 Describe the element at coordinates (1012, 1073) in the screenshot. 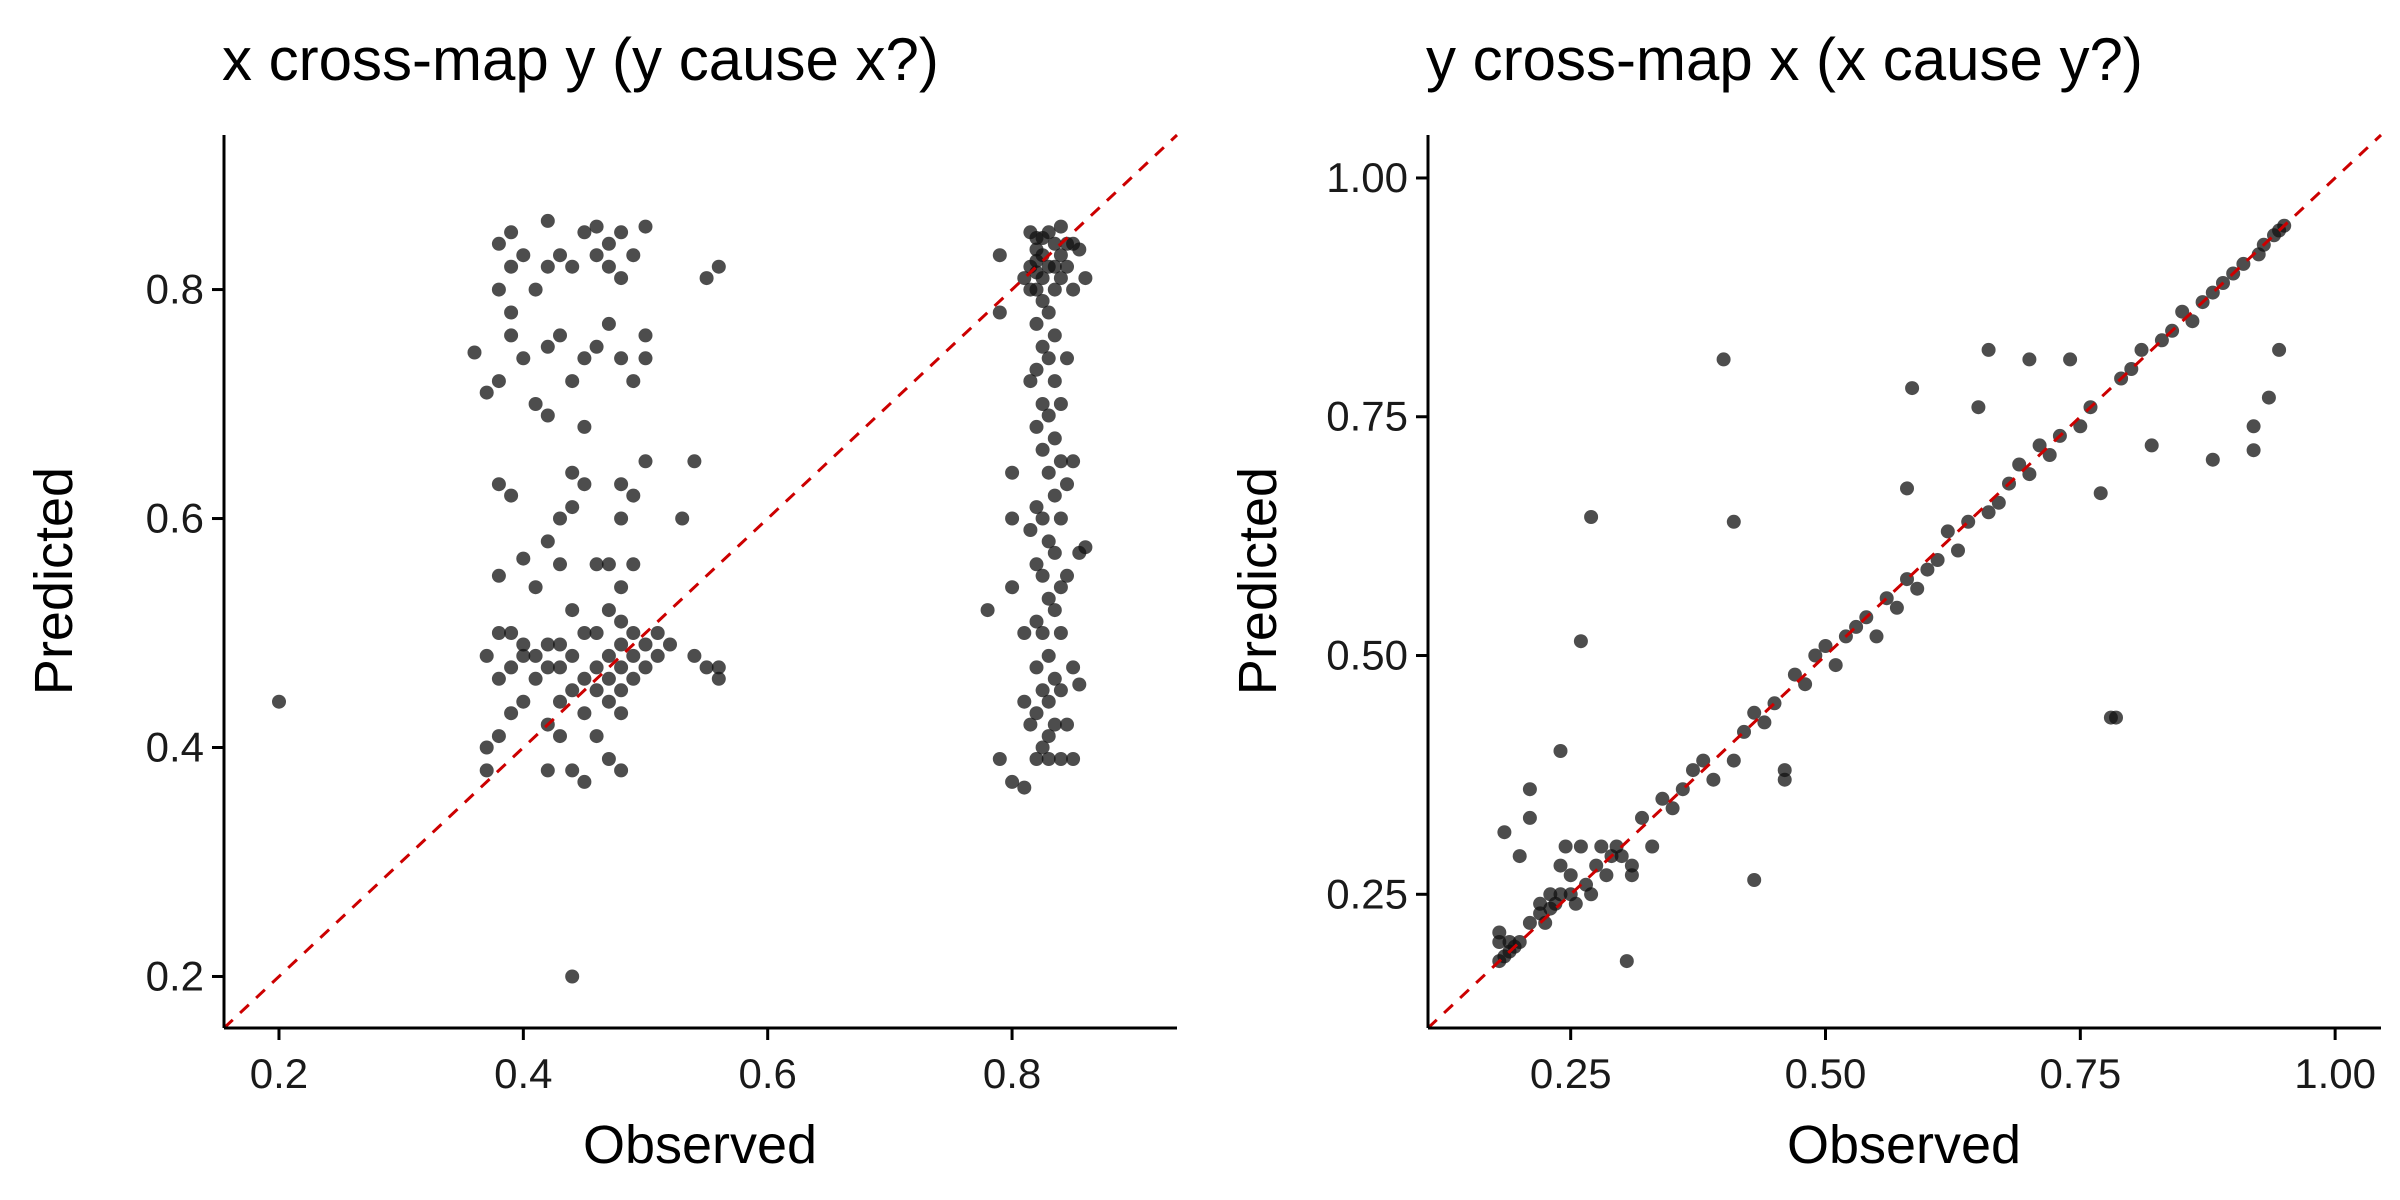

I see `panel-left-x-tick-label-3: 0.8` at that location.